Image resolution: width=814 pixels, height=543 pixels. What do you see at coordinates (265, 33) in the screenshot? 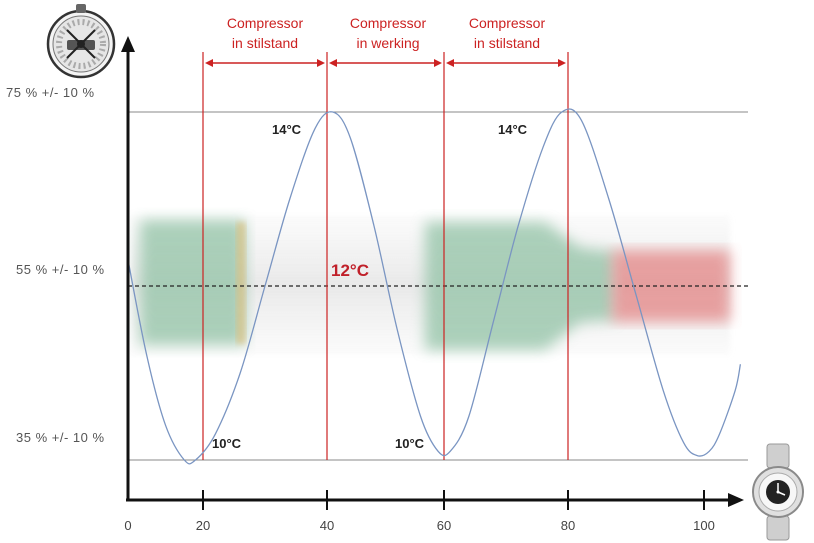
I see `phase-label-stilstand-1: Compressor in stilstand` at bounding box center [265, 33].